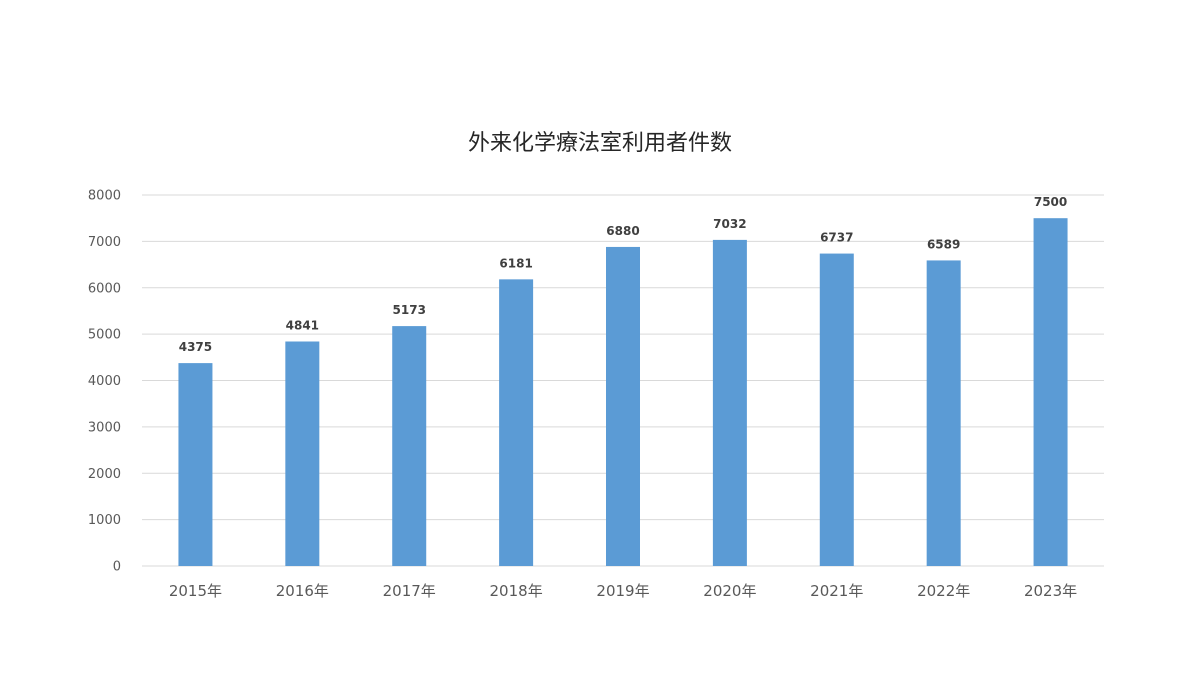 The image size is (1200, 675). Describe the element at coordinates (195, 591) in the screenshot. I see `x-tick-label: 2015年` at that location.